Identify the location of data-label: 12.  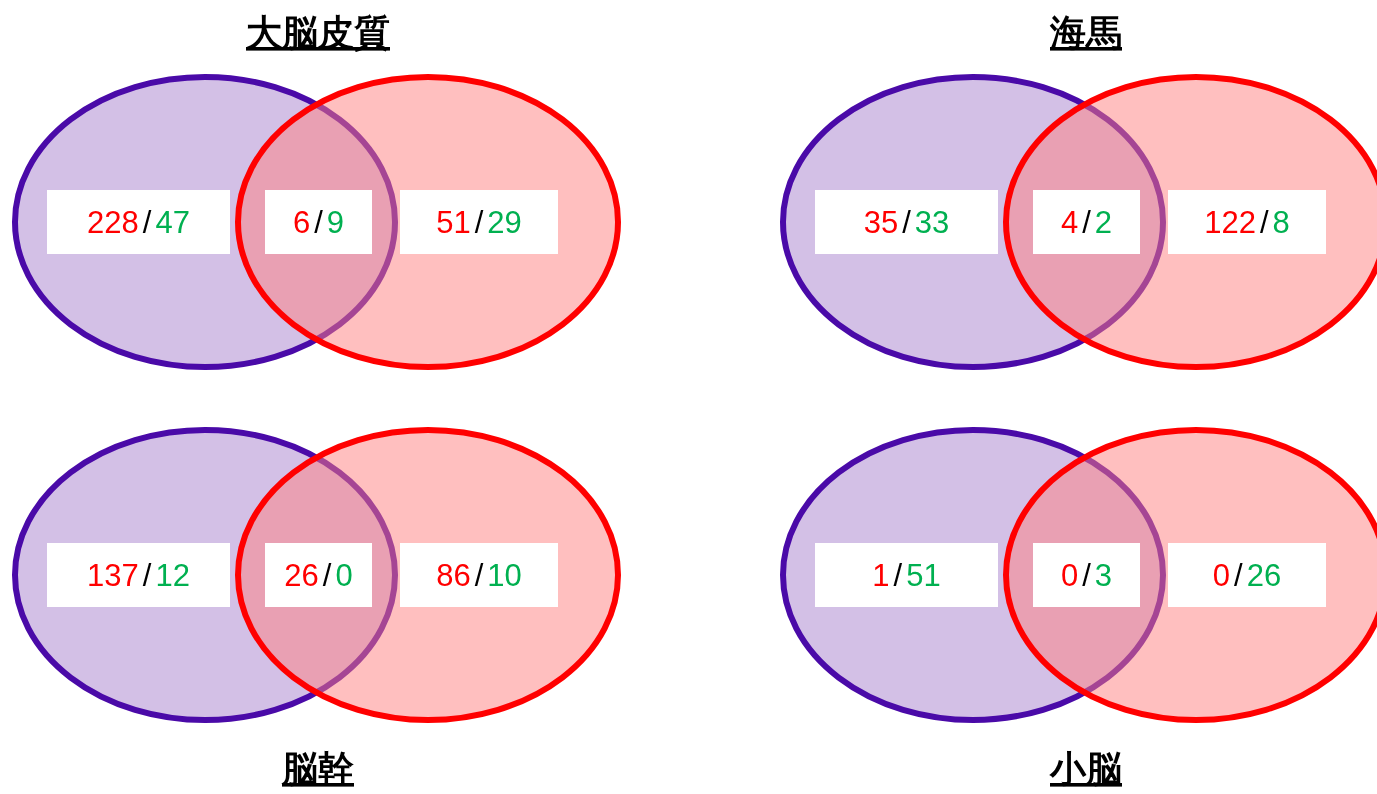
(172, 575).